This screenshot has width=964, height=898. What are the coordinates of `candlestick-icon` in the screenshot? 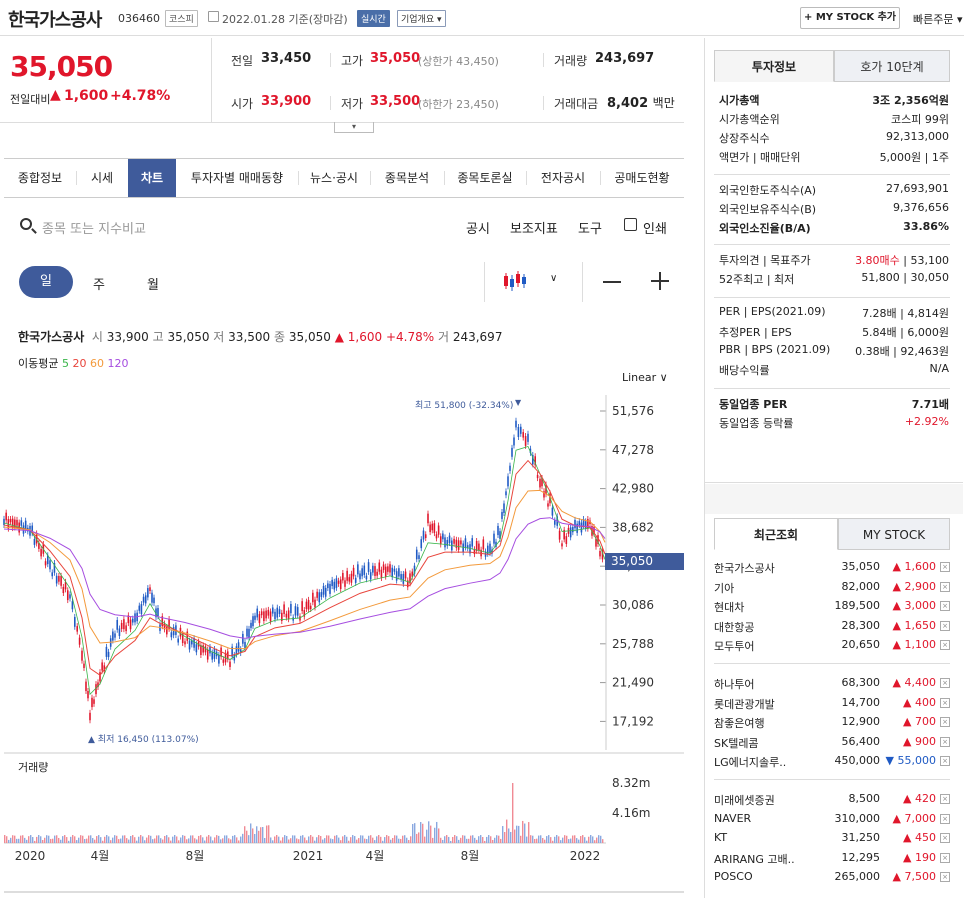 It's located at (515, 281).